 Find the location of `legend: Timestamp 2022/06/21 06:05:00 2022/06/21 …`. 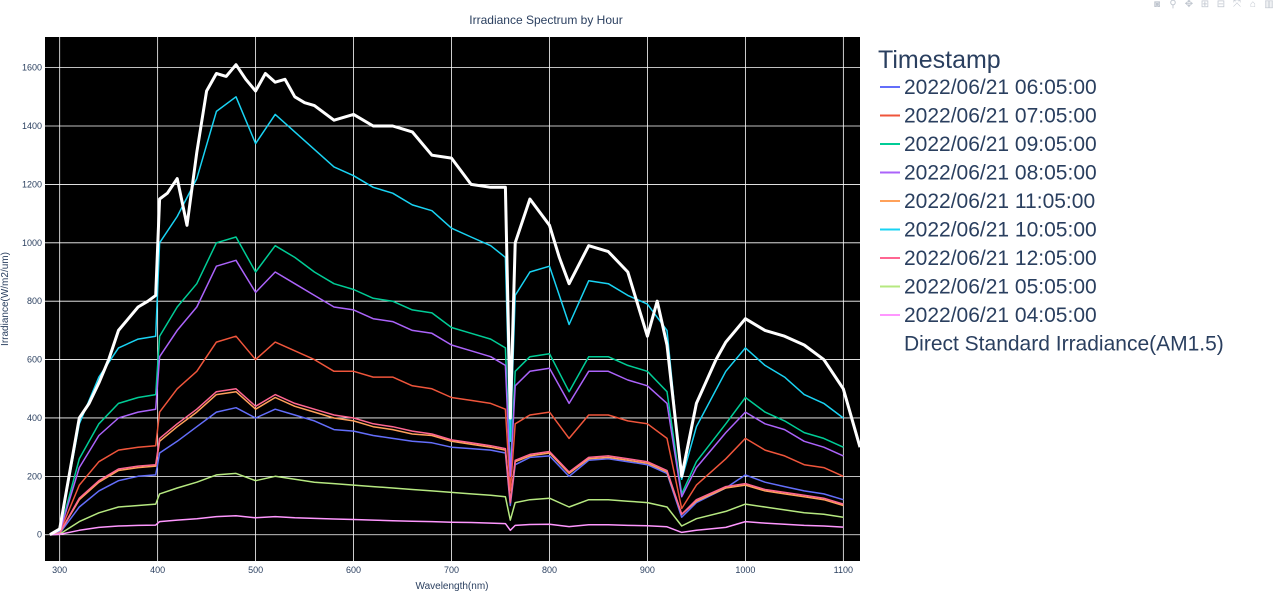

legend: Timestamp 2022/06/21 06:05:00 2022/06/21 … is located at coordinates (1051, 201).